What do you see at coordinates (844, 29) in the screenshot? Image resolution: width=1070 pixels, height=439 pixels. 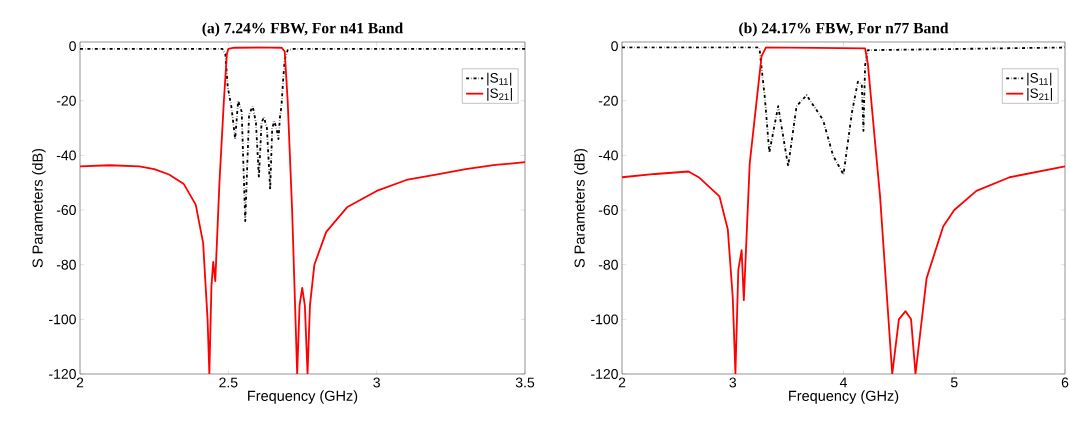 I see `chart-title: (b) 24.17% FBW, For n77 Band` at bounding box center [844, 29].